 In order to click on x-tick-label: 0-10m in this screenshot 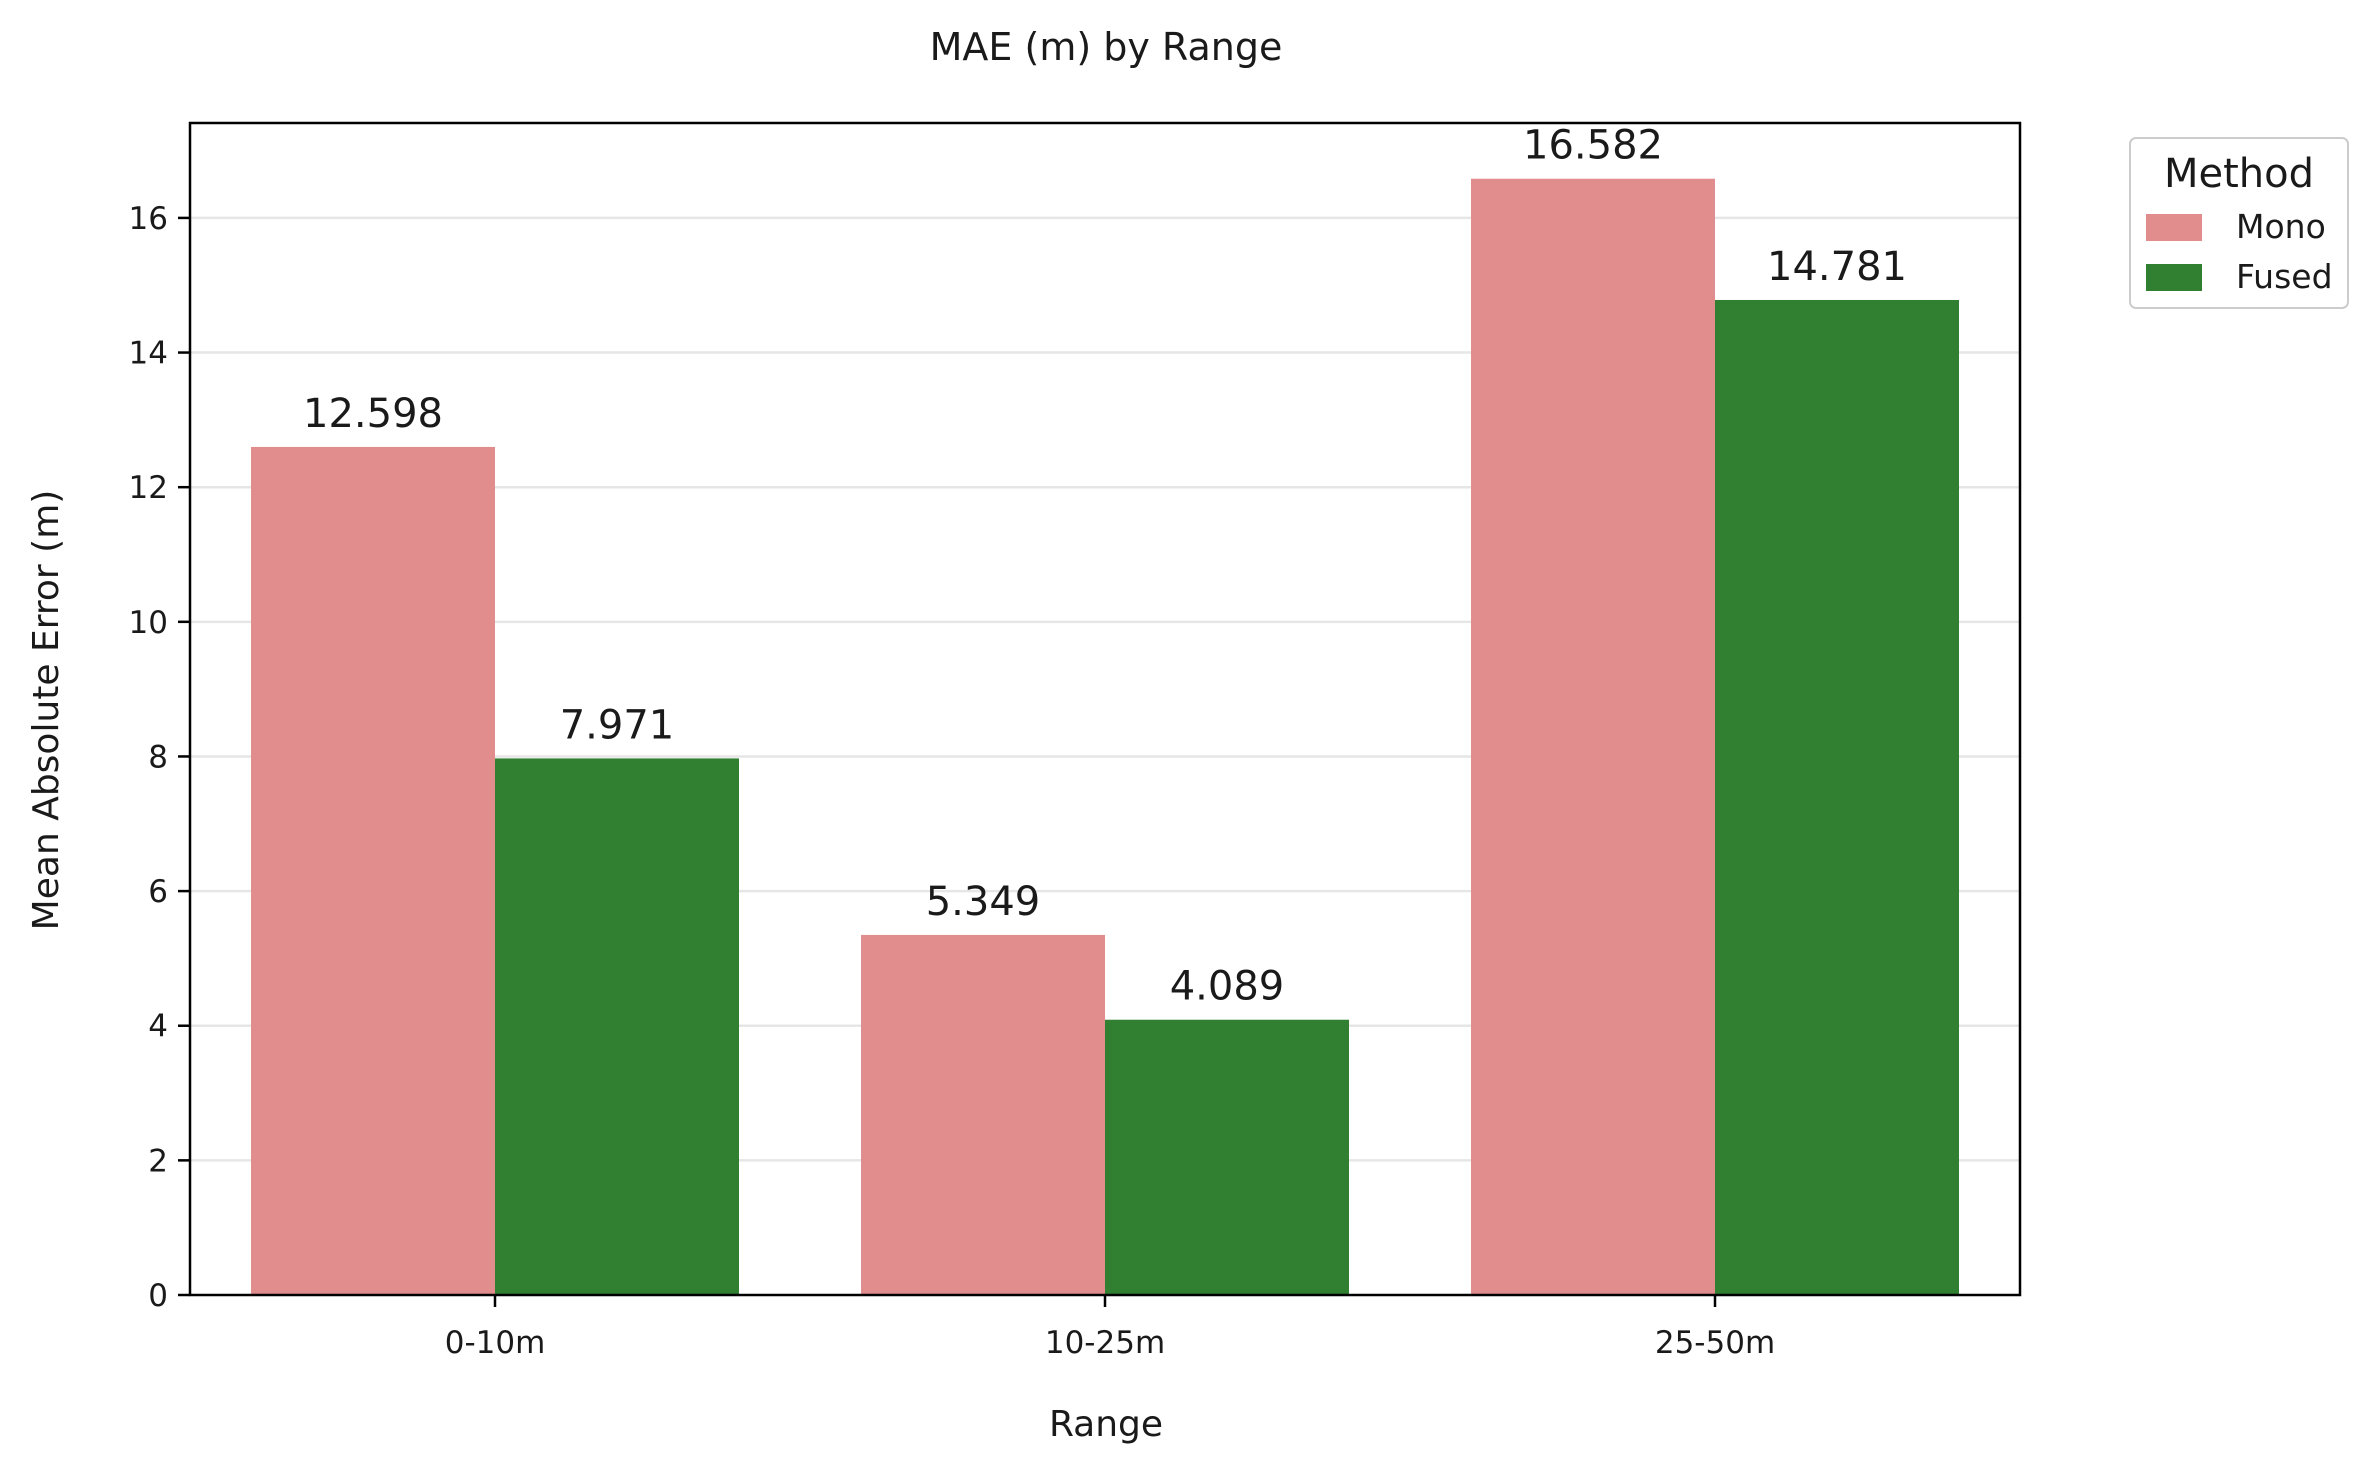, I will do `click(495, 1343)`.